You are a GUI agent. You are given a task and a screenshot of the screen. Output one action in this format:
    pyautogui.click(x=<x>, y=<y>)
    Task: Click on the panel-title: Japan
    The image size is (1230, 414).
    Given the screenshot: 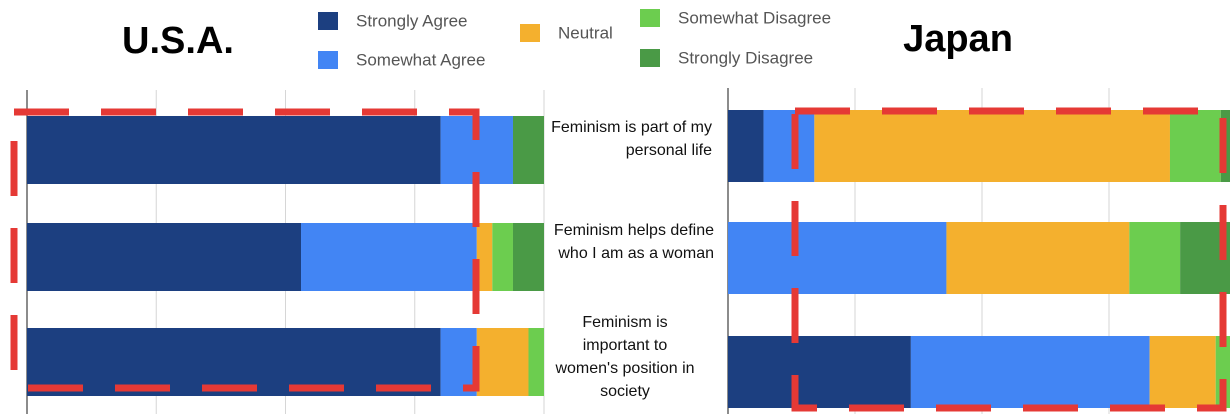 What is the action you would take?
    pyautogui.click(x=958, y=39)
    